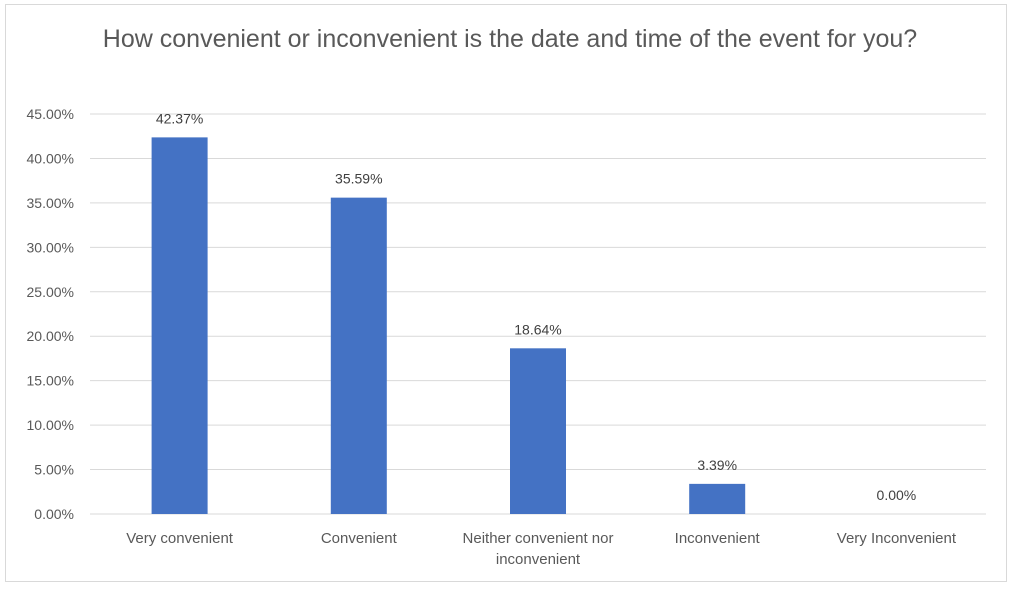 This screenshot has height=590, width=1014. What do you see at coordinates (897, 538) in the screenshot?
I see `x-category-label: Very Inconvenient` at bounding box center [897, 538].